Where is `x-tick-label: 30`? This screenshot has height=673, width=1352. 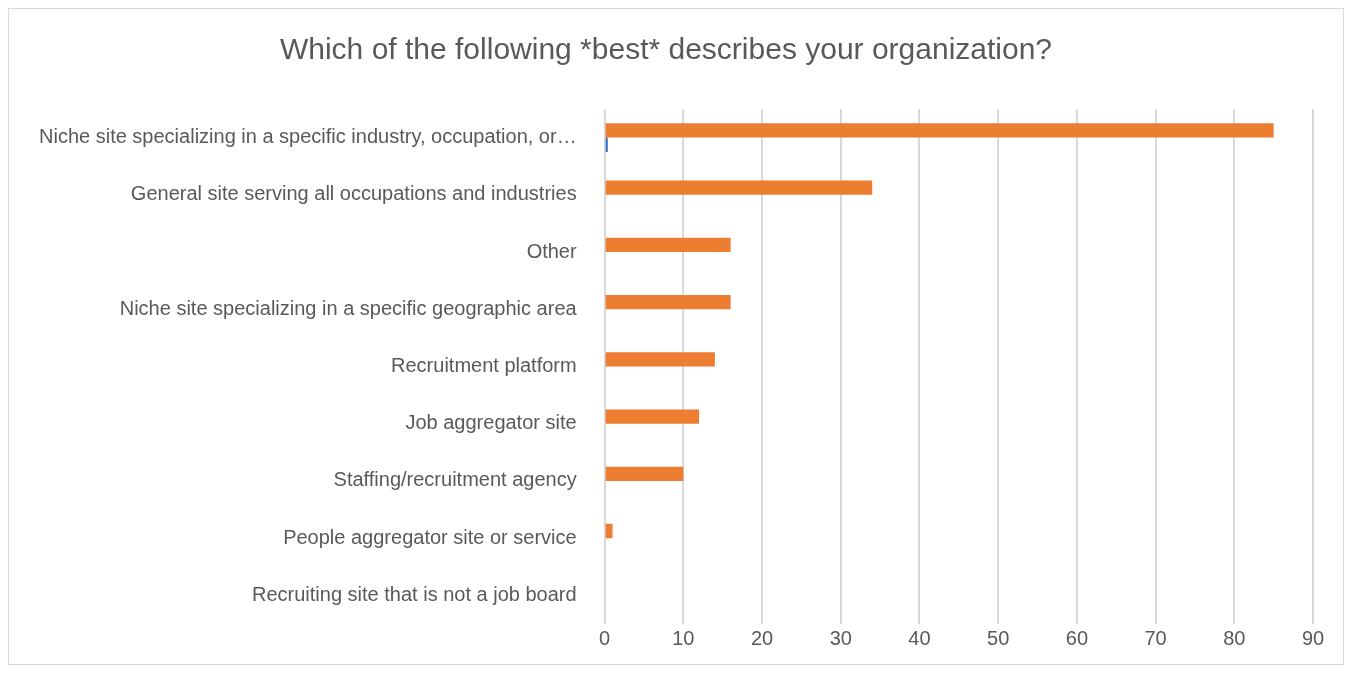 x-tick-label: 30 is located at coordinates (840, 637).